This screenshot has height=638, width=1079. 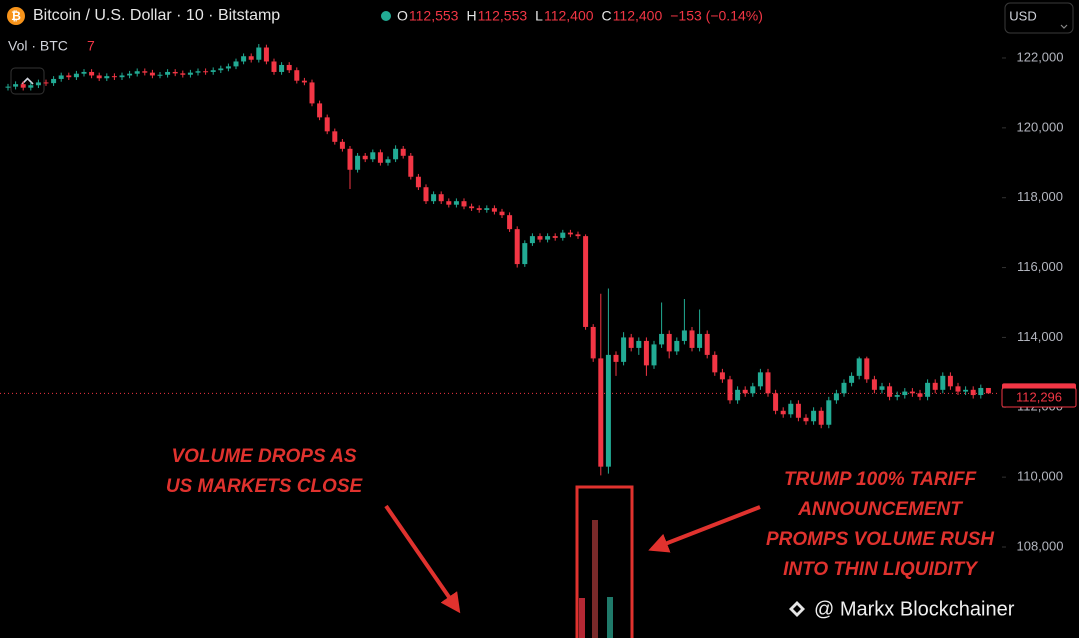 I want to click on y-tick-label: 122,000, so click(x=1040, y=56).